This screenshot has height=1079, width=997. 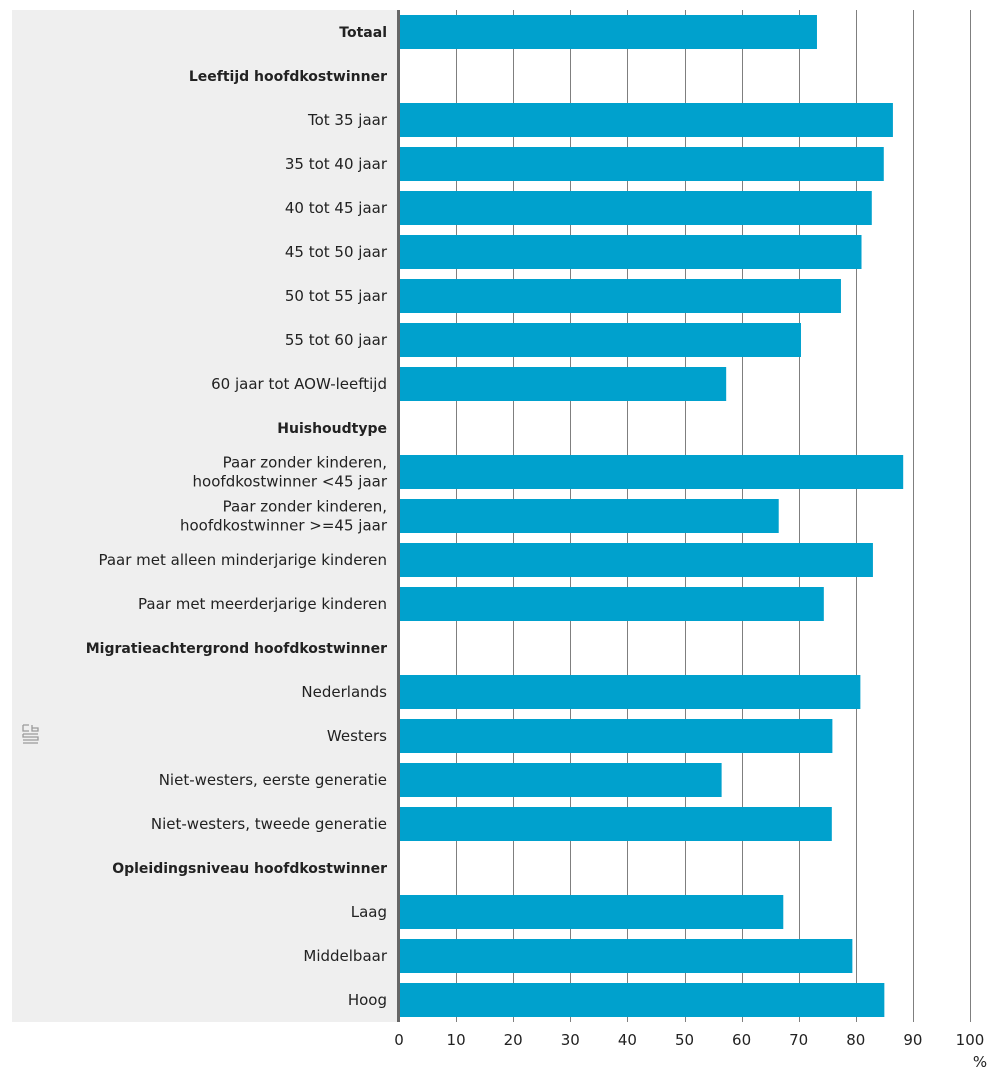 I want to click on category-label: Niet-westers, tweede generatie, so click(x=269, y=824).